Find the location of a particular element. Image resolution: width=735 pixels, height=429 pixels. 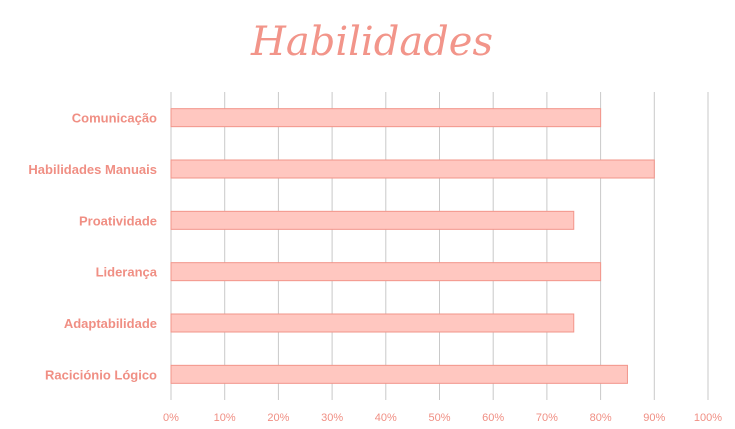

x-tick-label: 100% is located at coordinates (708, 418).